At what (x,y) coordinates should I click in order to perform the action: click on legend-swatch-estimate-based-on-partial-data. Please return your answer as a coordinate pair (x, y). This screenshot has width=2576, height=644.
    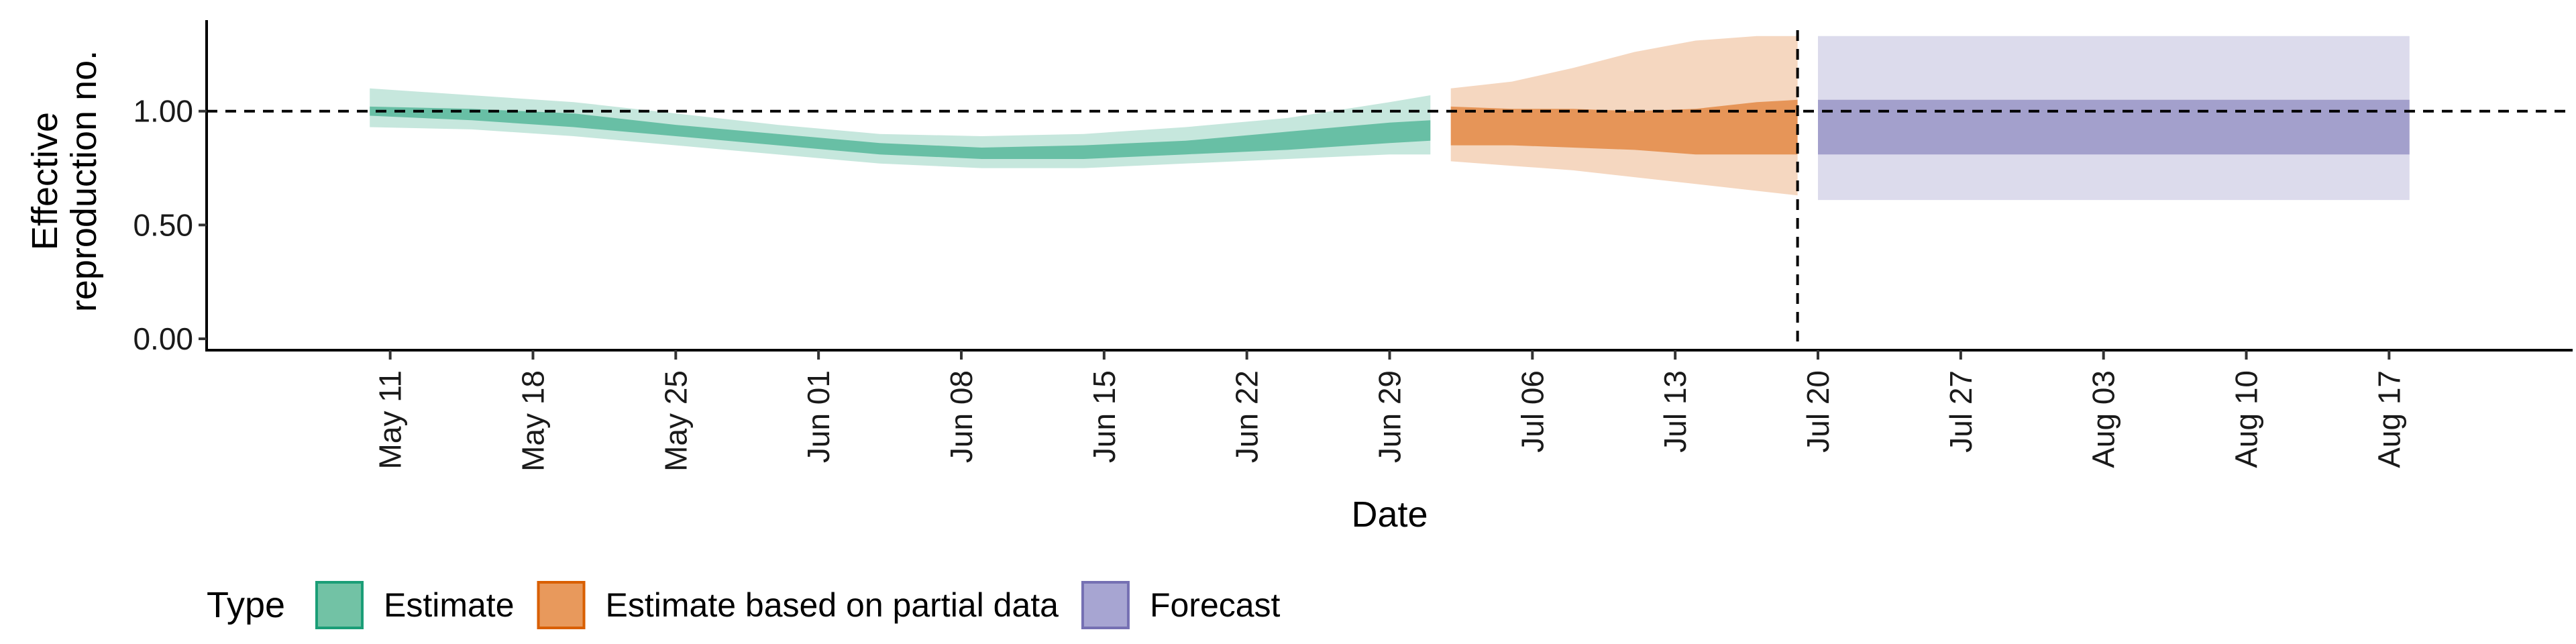
    Looking at the image, I should click on (561, 605).